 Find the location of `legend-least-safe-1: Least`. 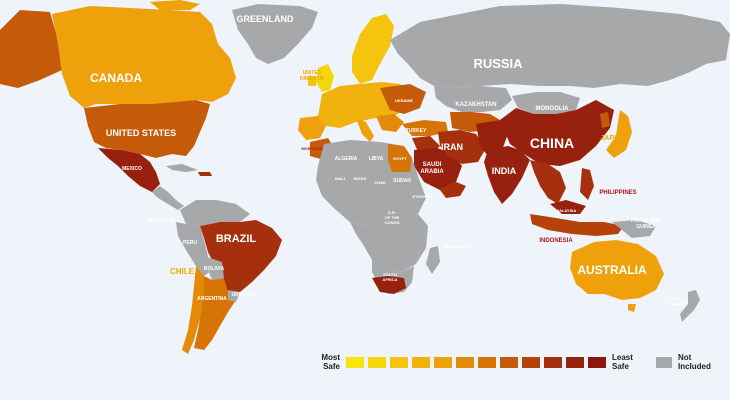

legend-least-safe-1: Least is located at coordinates (622, 357).